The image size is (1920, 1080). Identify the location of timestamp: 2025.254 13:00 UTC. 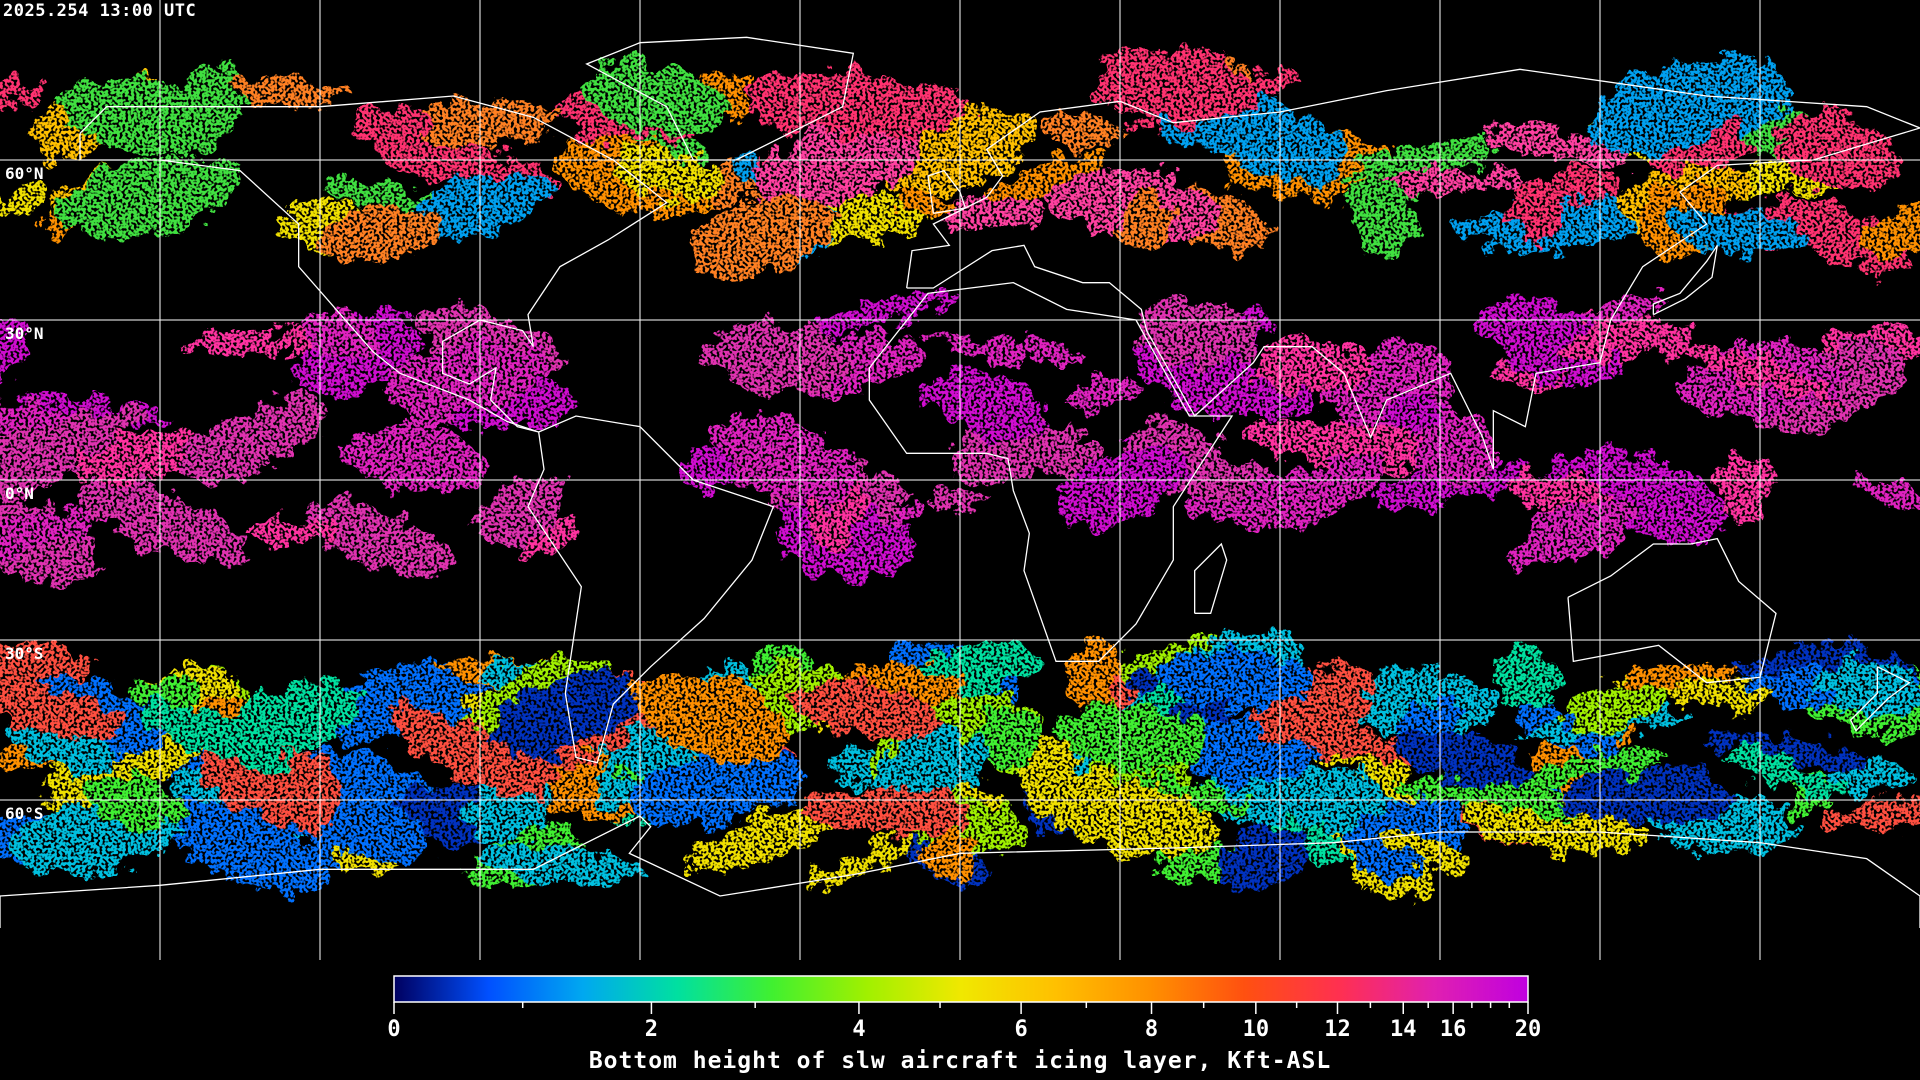
(100, 11).